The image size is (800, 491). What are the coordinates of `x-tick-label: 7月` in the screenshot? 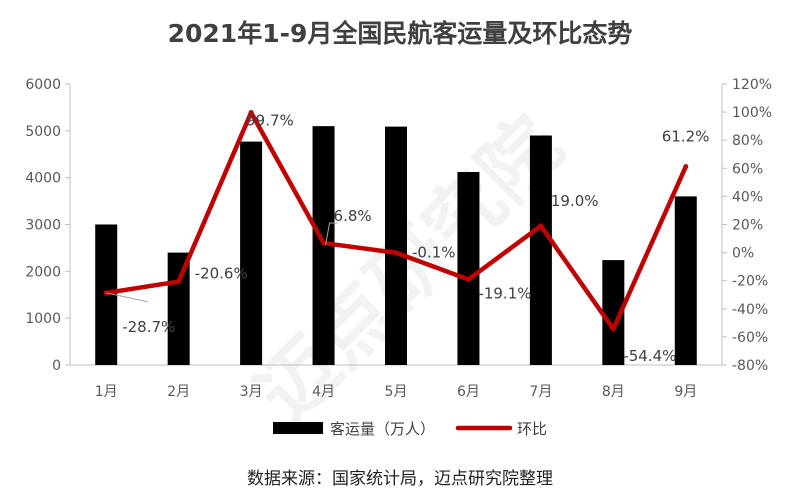 It's located at (540, 392).